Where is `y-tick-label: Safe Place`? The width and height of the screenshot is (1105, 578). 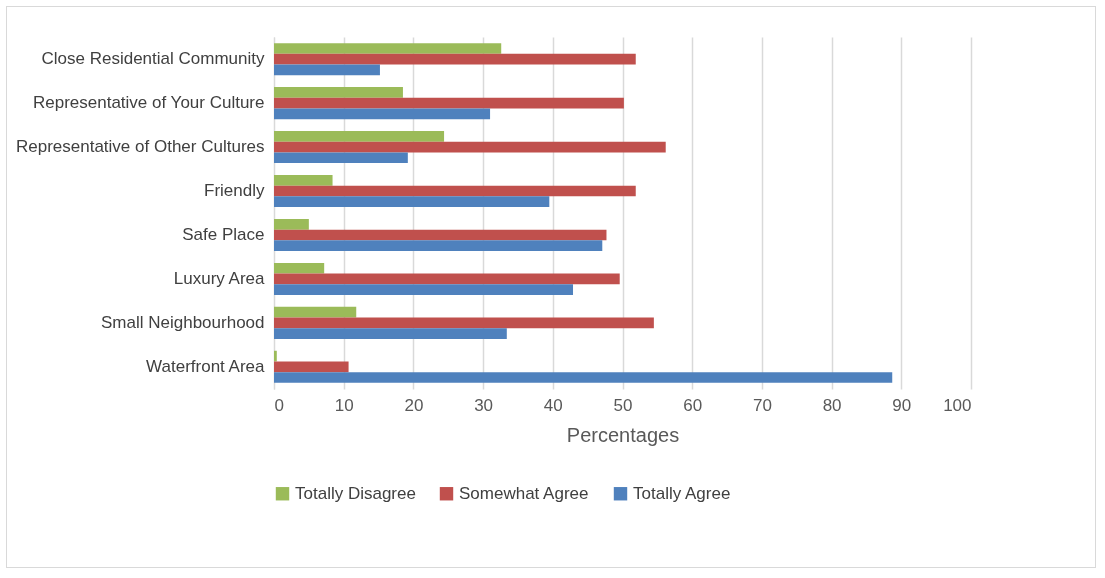
y-tick-label: Safe Place is located at coordinates (223, 234).